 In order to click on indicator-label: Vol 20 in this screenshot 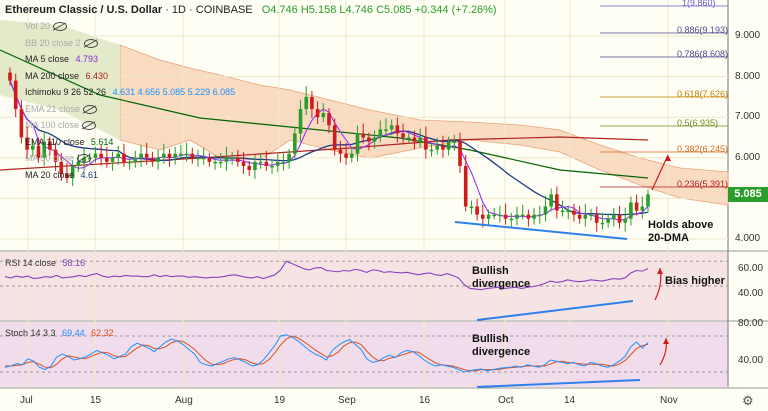, I will do `click(38, 26)`.